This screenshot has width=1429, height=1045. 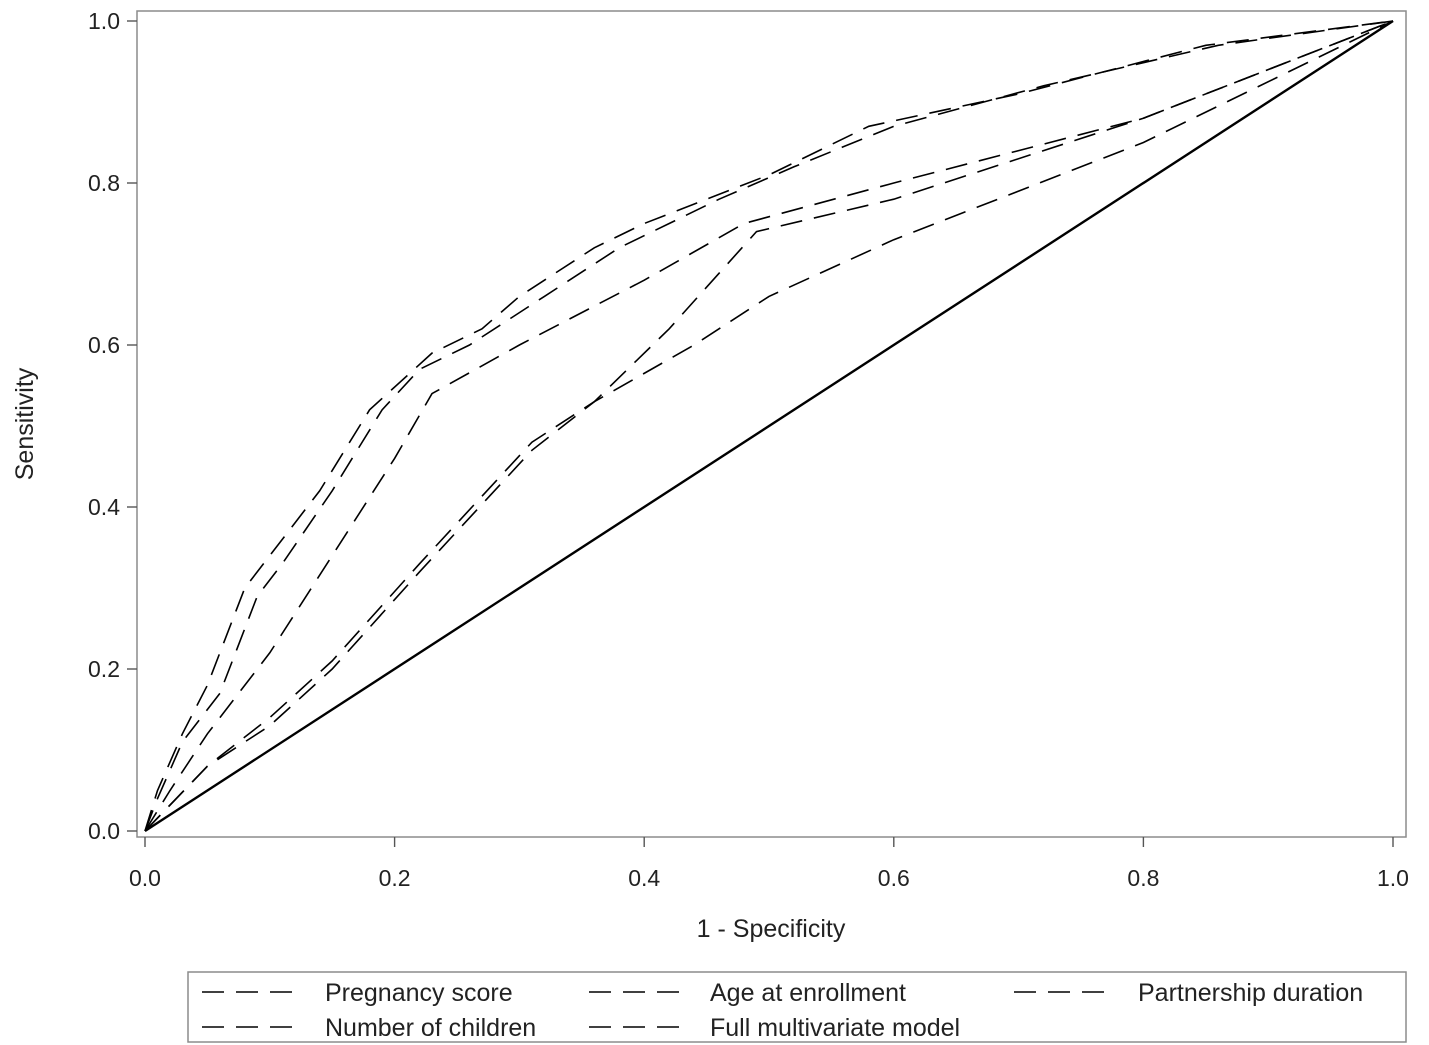 I want to click on x-tick-label: 0.0, so click(x=145, y=878).